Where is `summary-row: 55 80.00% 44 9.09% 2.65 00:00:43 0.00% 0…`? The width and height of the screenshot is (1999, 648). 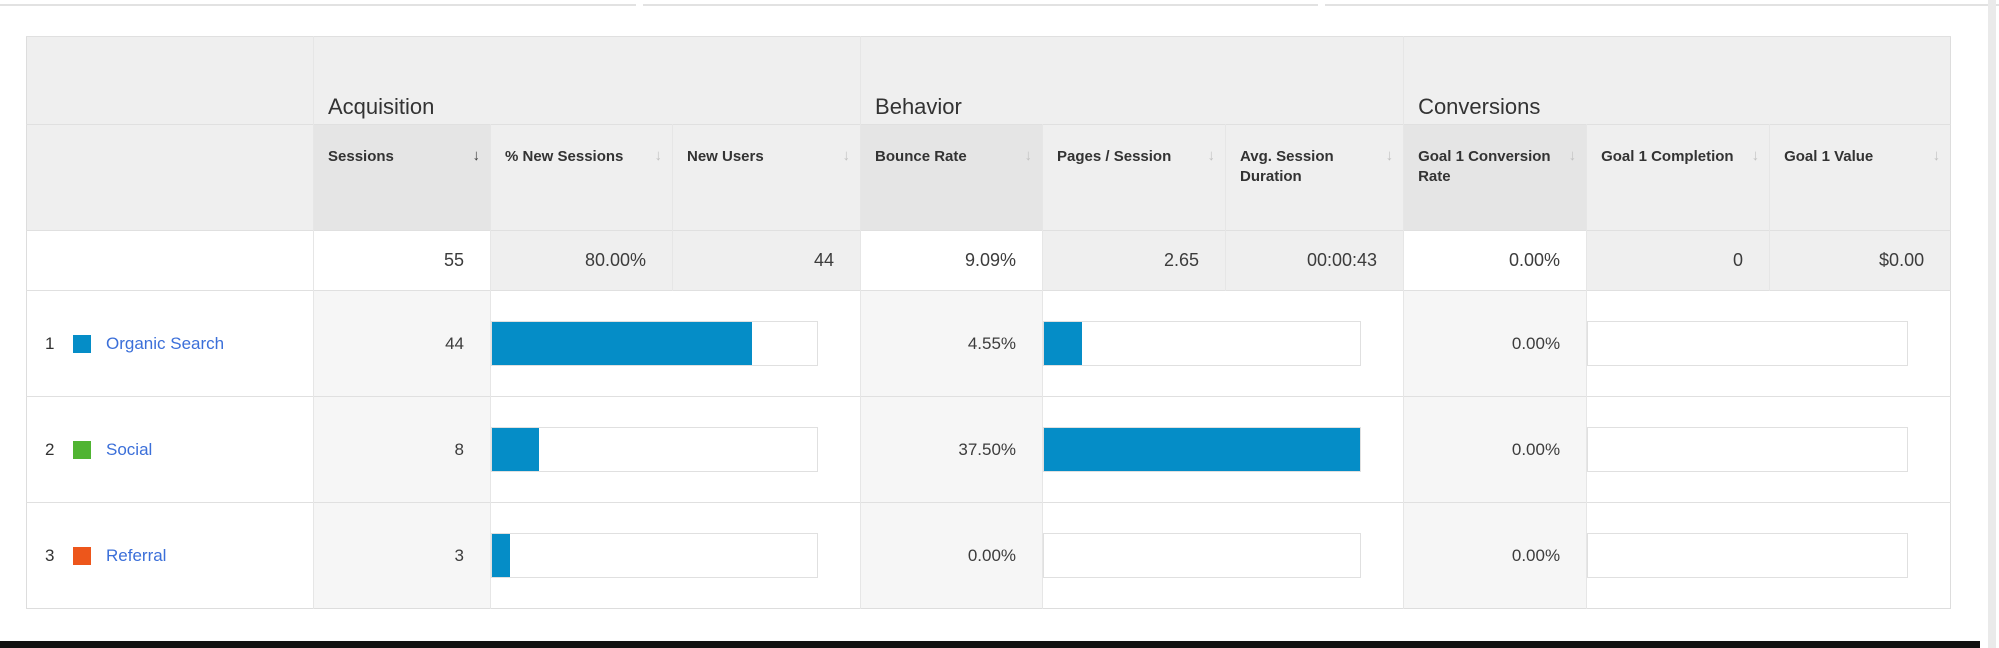
summary-row: 55 80.00% 44 9.09% 2.65 00:00:43 0.00% 0… is located at coordinates (988, 260).